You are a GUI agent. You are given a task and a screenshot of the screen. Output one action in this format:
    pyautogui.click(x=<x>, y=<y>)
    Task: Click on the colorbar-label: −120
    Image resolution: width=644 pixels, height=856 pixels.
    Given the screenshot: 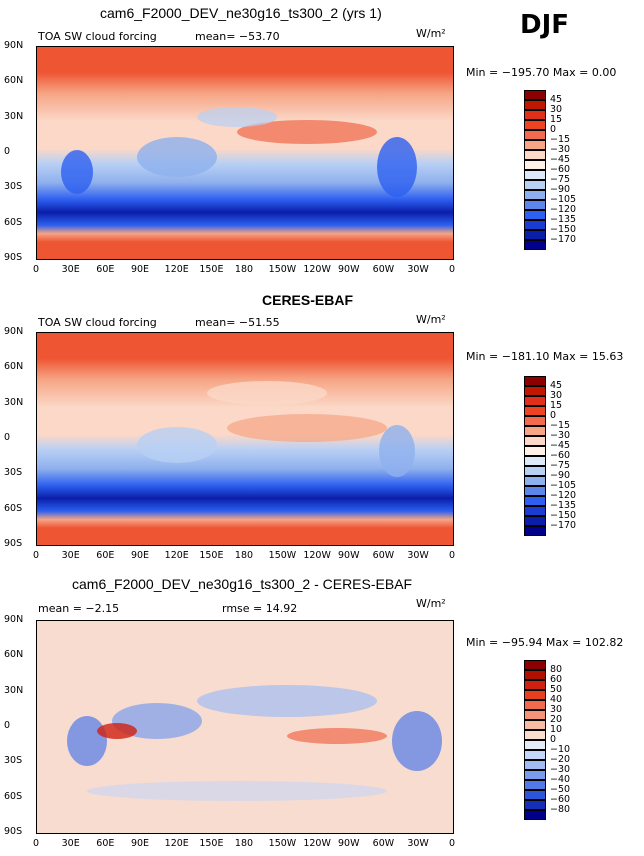 What is the action you would take?
    pyautogui.click(x=563, y=209)
    